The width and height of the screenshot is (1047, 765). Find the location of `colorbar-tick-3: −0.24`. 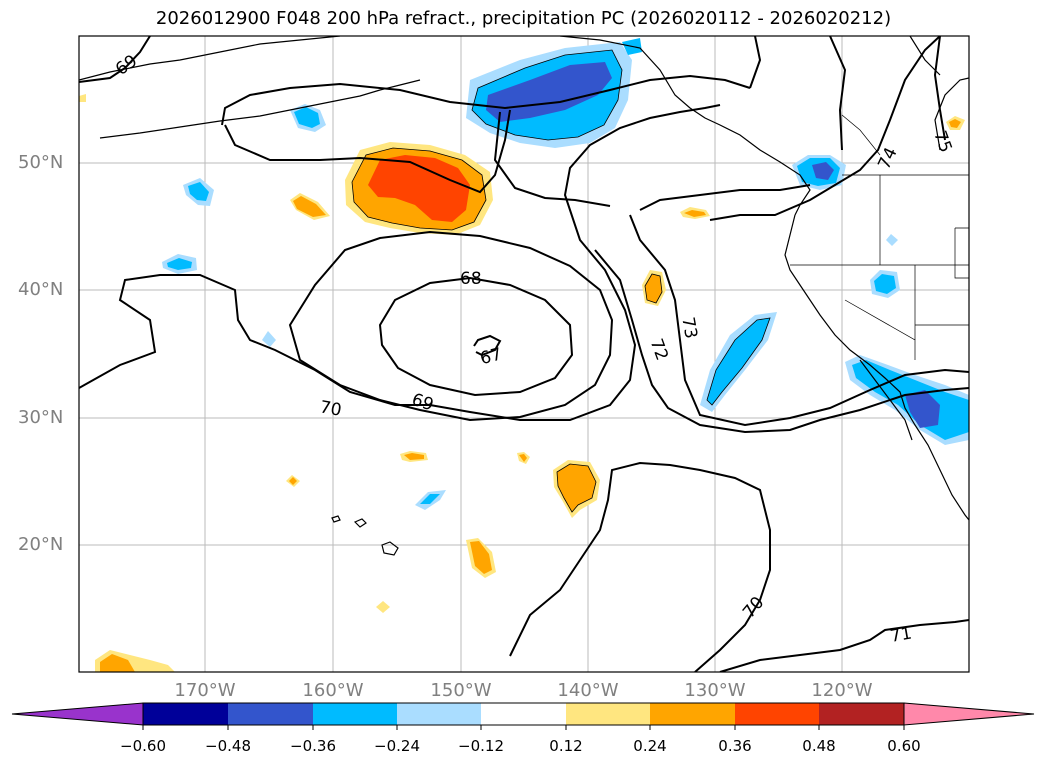

colorbar-tick-3: −0.24 is located at coordinates (397, 746).